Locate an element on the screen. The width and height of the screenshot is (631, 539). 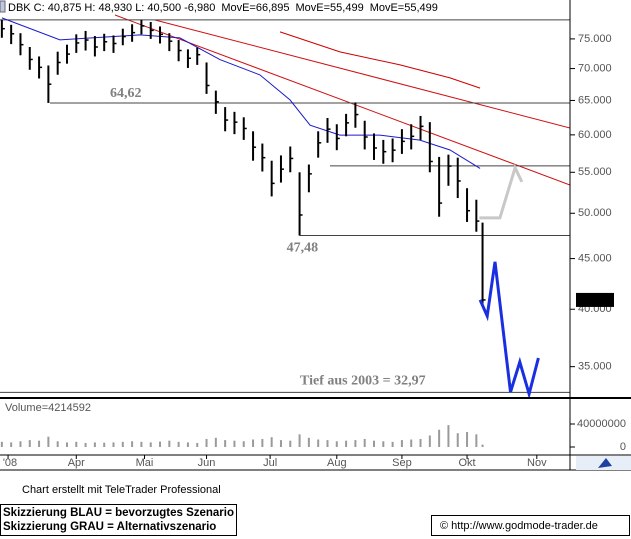
last-price-label: 40,875 is located at coordinates (595, 300).